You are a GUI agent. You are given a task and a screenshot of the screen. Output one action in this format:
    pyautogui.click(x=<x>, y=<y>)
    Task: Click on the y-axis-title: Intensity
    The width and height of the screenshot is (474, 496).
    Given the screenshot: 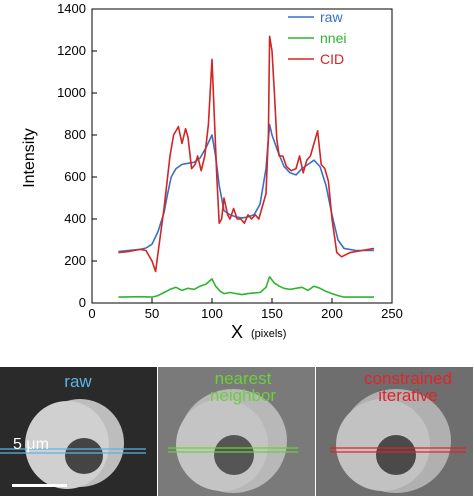 What is the action you would take?
    pyautogui.click(x=29, y=158)
    